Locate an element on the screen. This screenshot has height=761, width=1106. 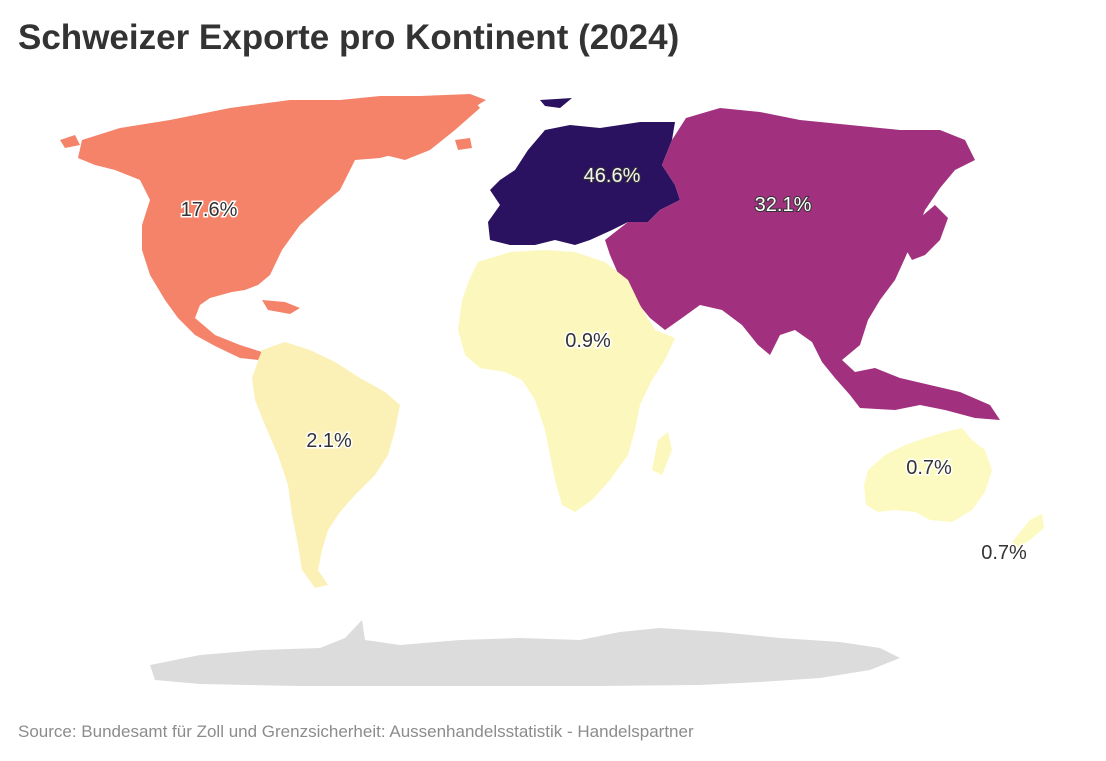
region-oceania is located at coordinates (1028, 531).